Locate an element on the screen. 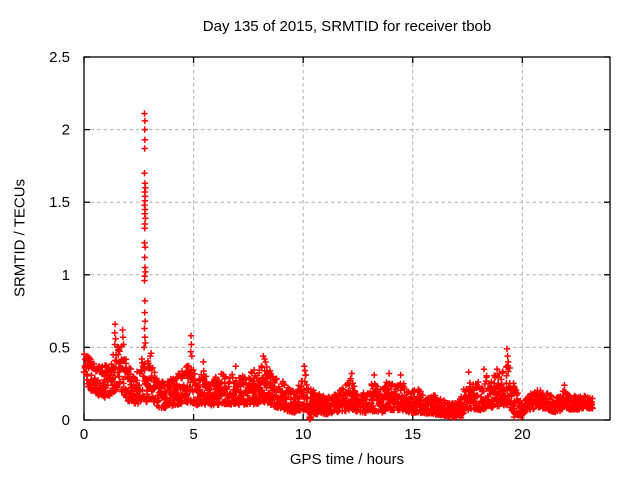  x-axis-label: GPS time / hours is located at coordinates (347, 459).